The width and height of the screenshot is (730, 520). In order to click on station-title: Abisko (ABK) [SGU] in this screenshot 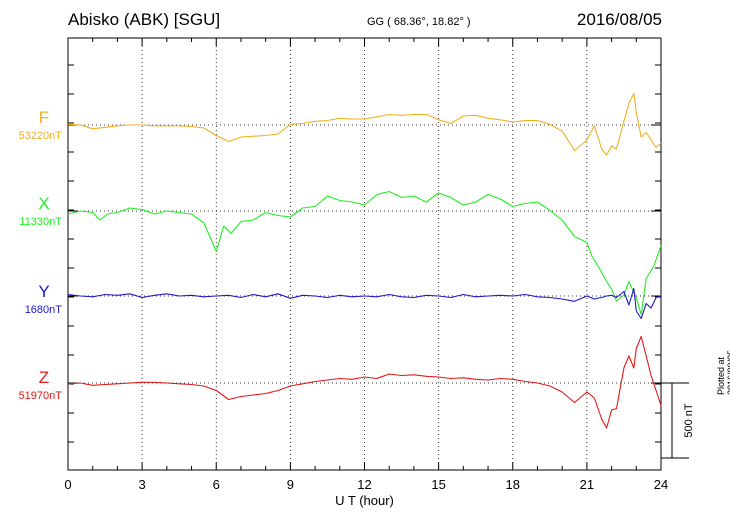, I will do `click(144, 19)`.